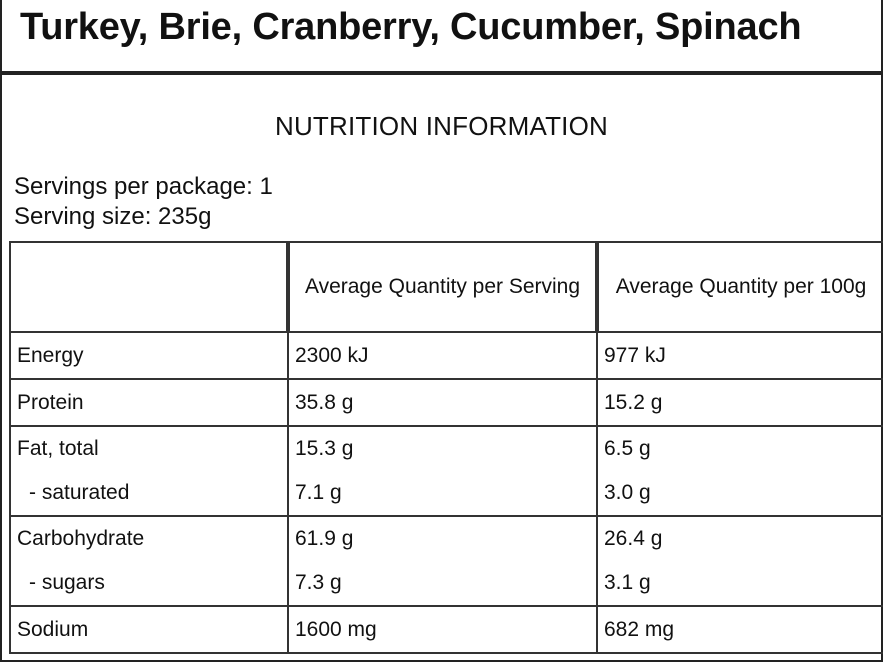 Image resolution: width=883 pixels, height=662 pixels. I want to click on table-row-energy: Energy 2300 kJ 977 kJ, so click(446, 355).